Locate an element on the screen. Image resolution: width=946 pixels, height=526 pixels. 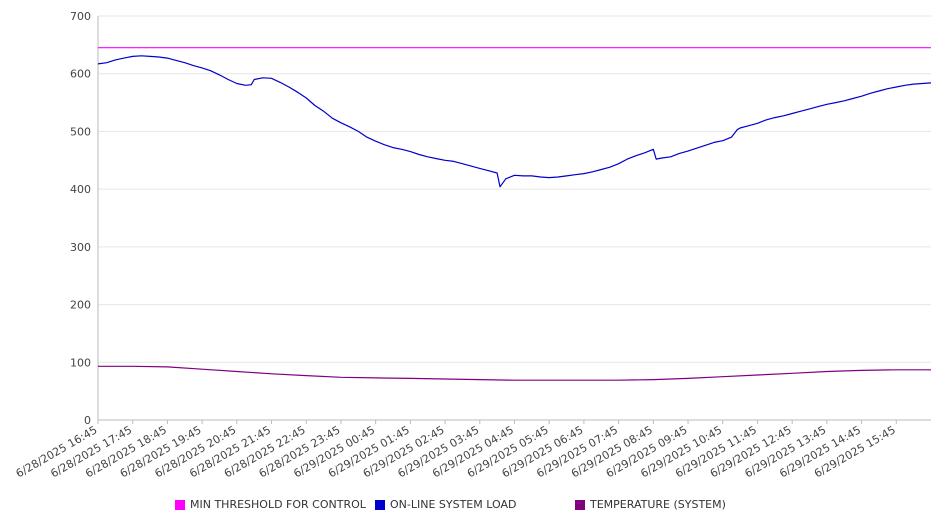
legend-item-threshold: MIN THRESHOLD FOR CONTROL is located at coordinates (270, 504).